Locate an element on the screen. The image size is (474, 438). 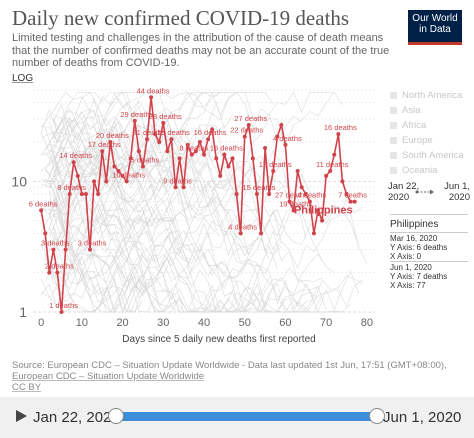
info-divider is located at coordinates (429, 232).